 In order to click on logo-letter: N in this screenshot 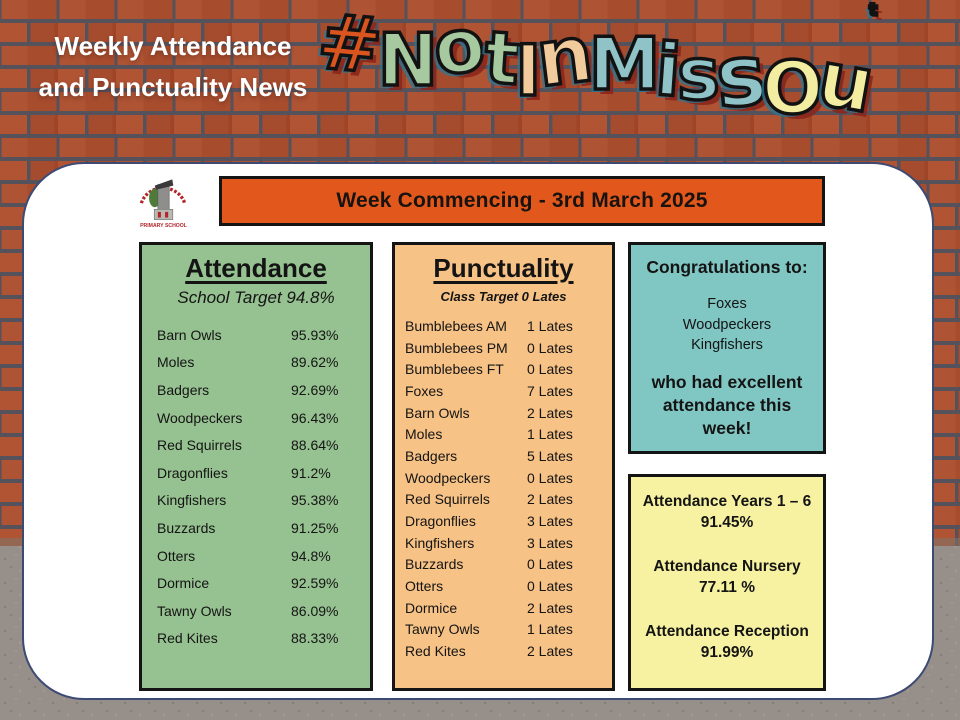, I will do `click(408, 60)`.